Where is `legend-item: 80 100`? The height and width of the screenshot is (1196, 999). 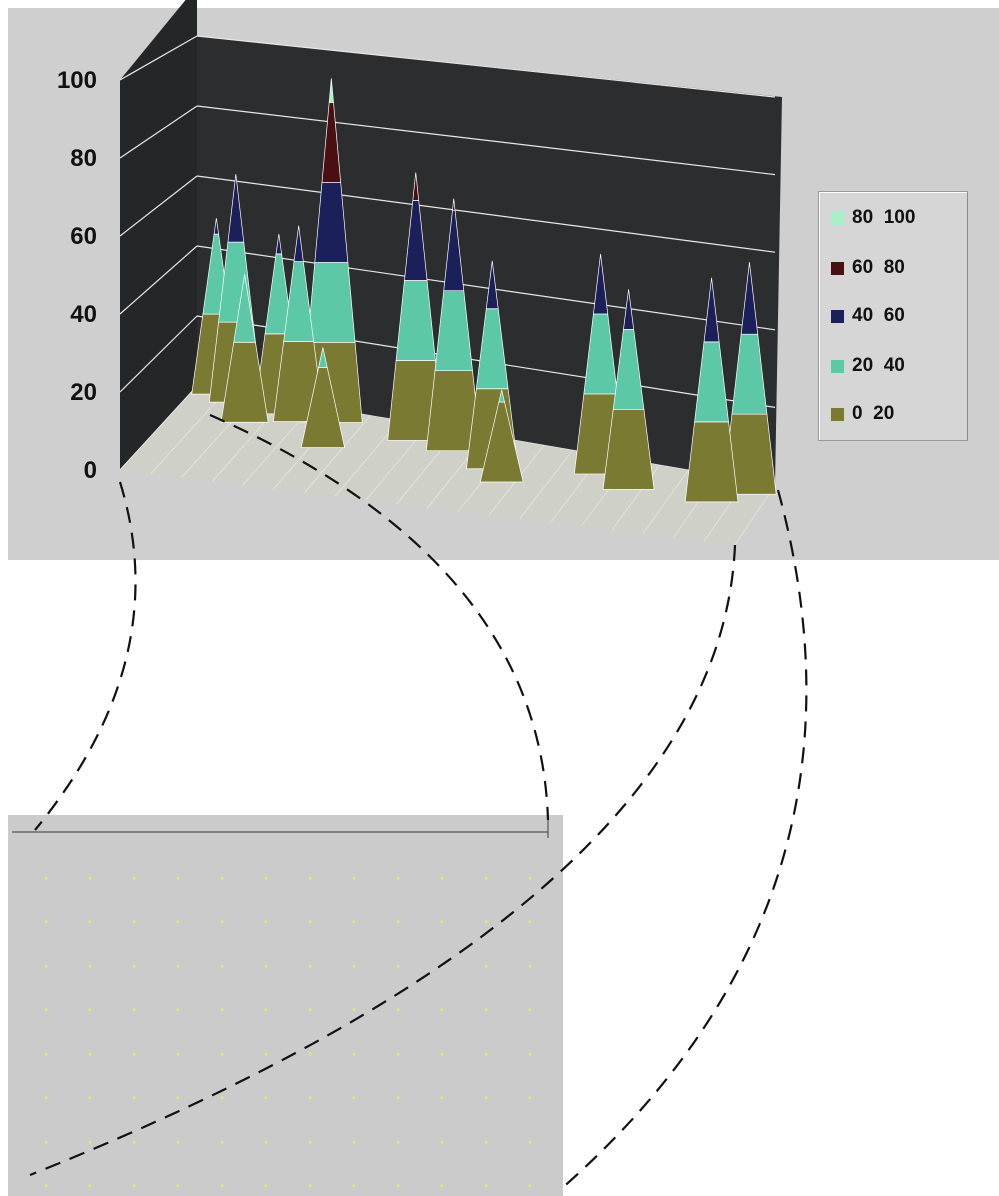 legend-item: 80 100 is located at coordinates (873, 218).